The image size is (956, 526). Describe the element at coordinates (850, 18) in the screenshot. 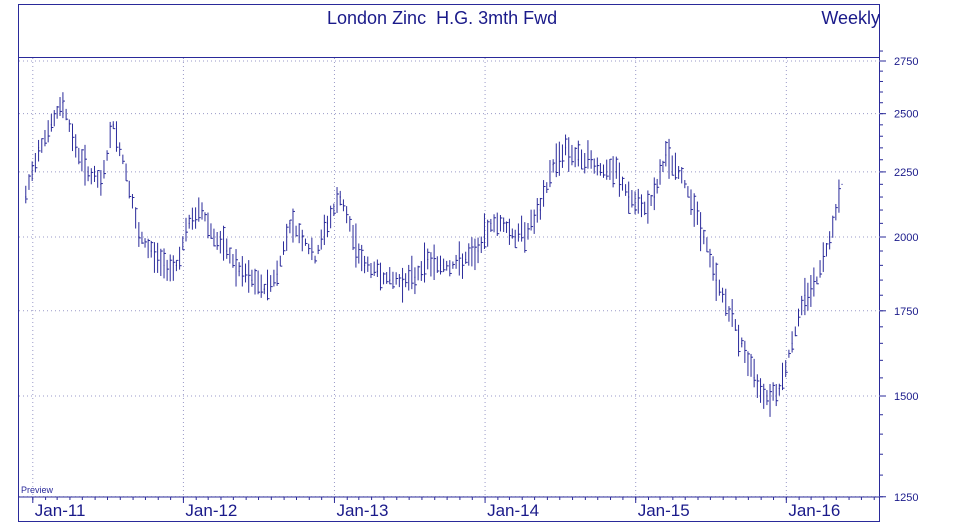

I see `period-label: Weekly` at that location.